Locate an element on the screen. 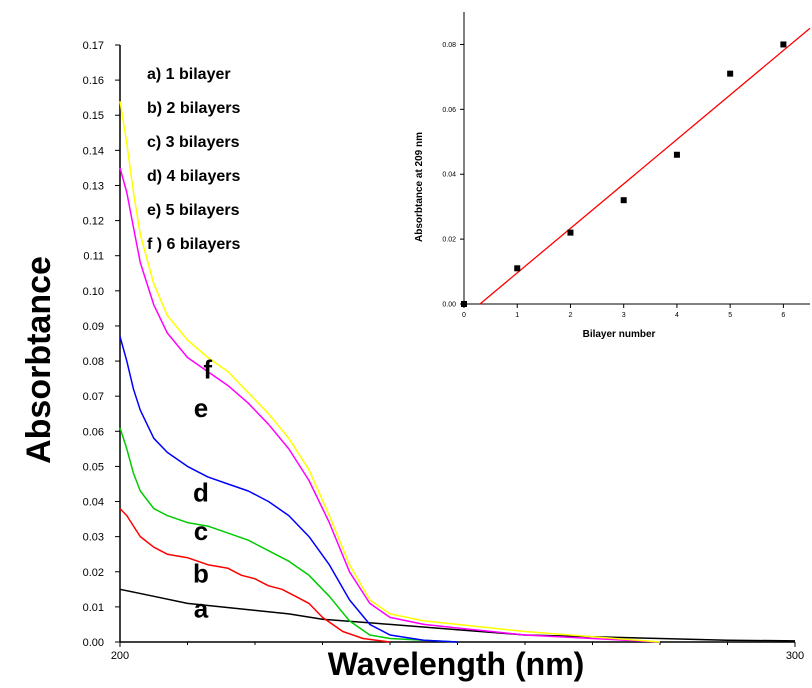  main-y-axis-label: Absorbtance is located at coordinates (39, 360).